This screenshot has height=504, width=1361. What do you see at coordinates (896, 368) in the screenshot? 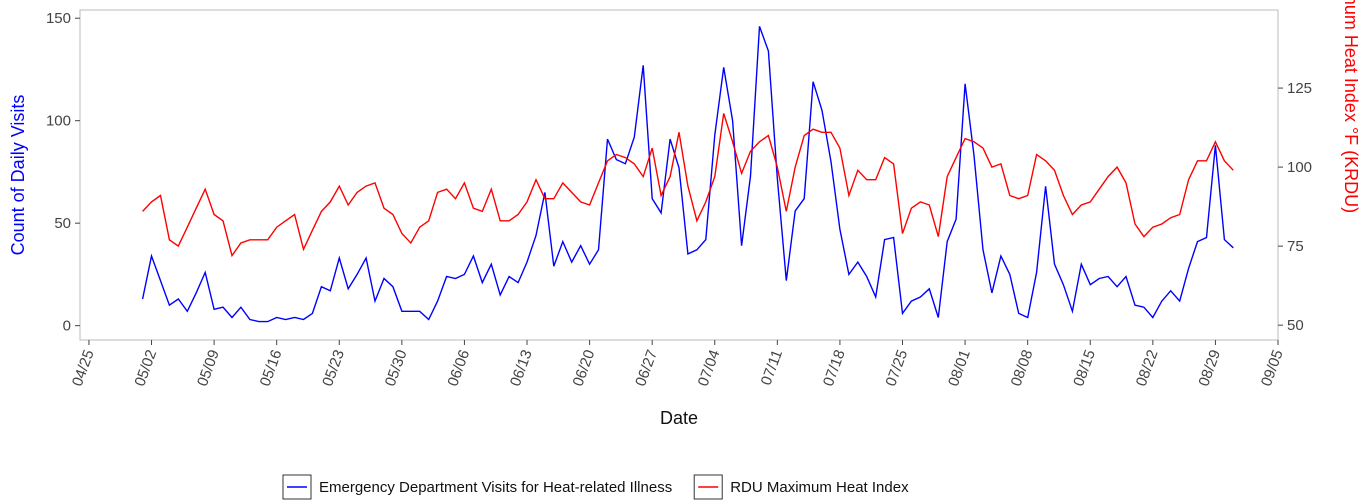
I see `x-tick-label: 07/25` at bounding box center [896, 368].